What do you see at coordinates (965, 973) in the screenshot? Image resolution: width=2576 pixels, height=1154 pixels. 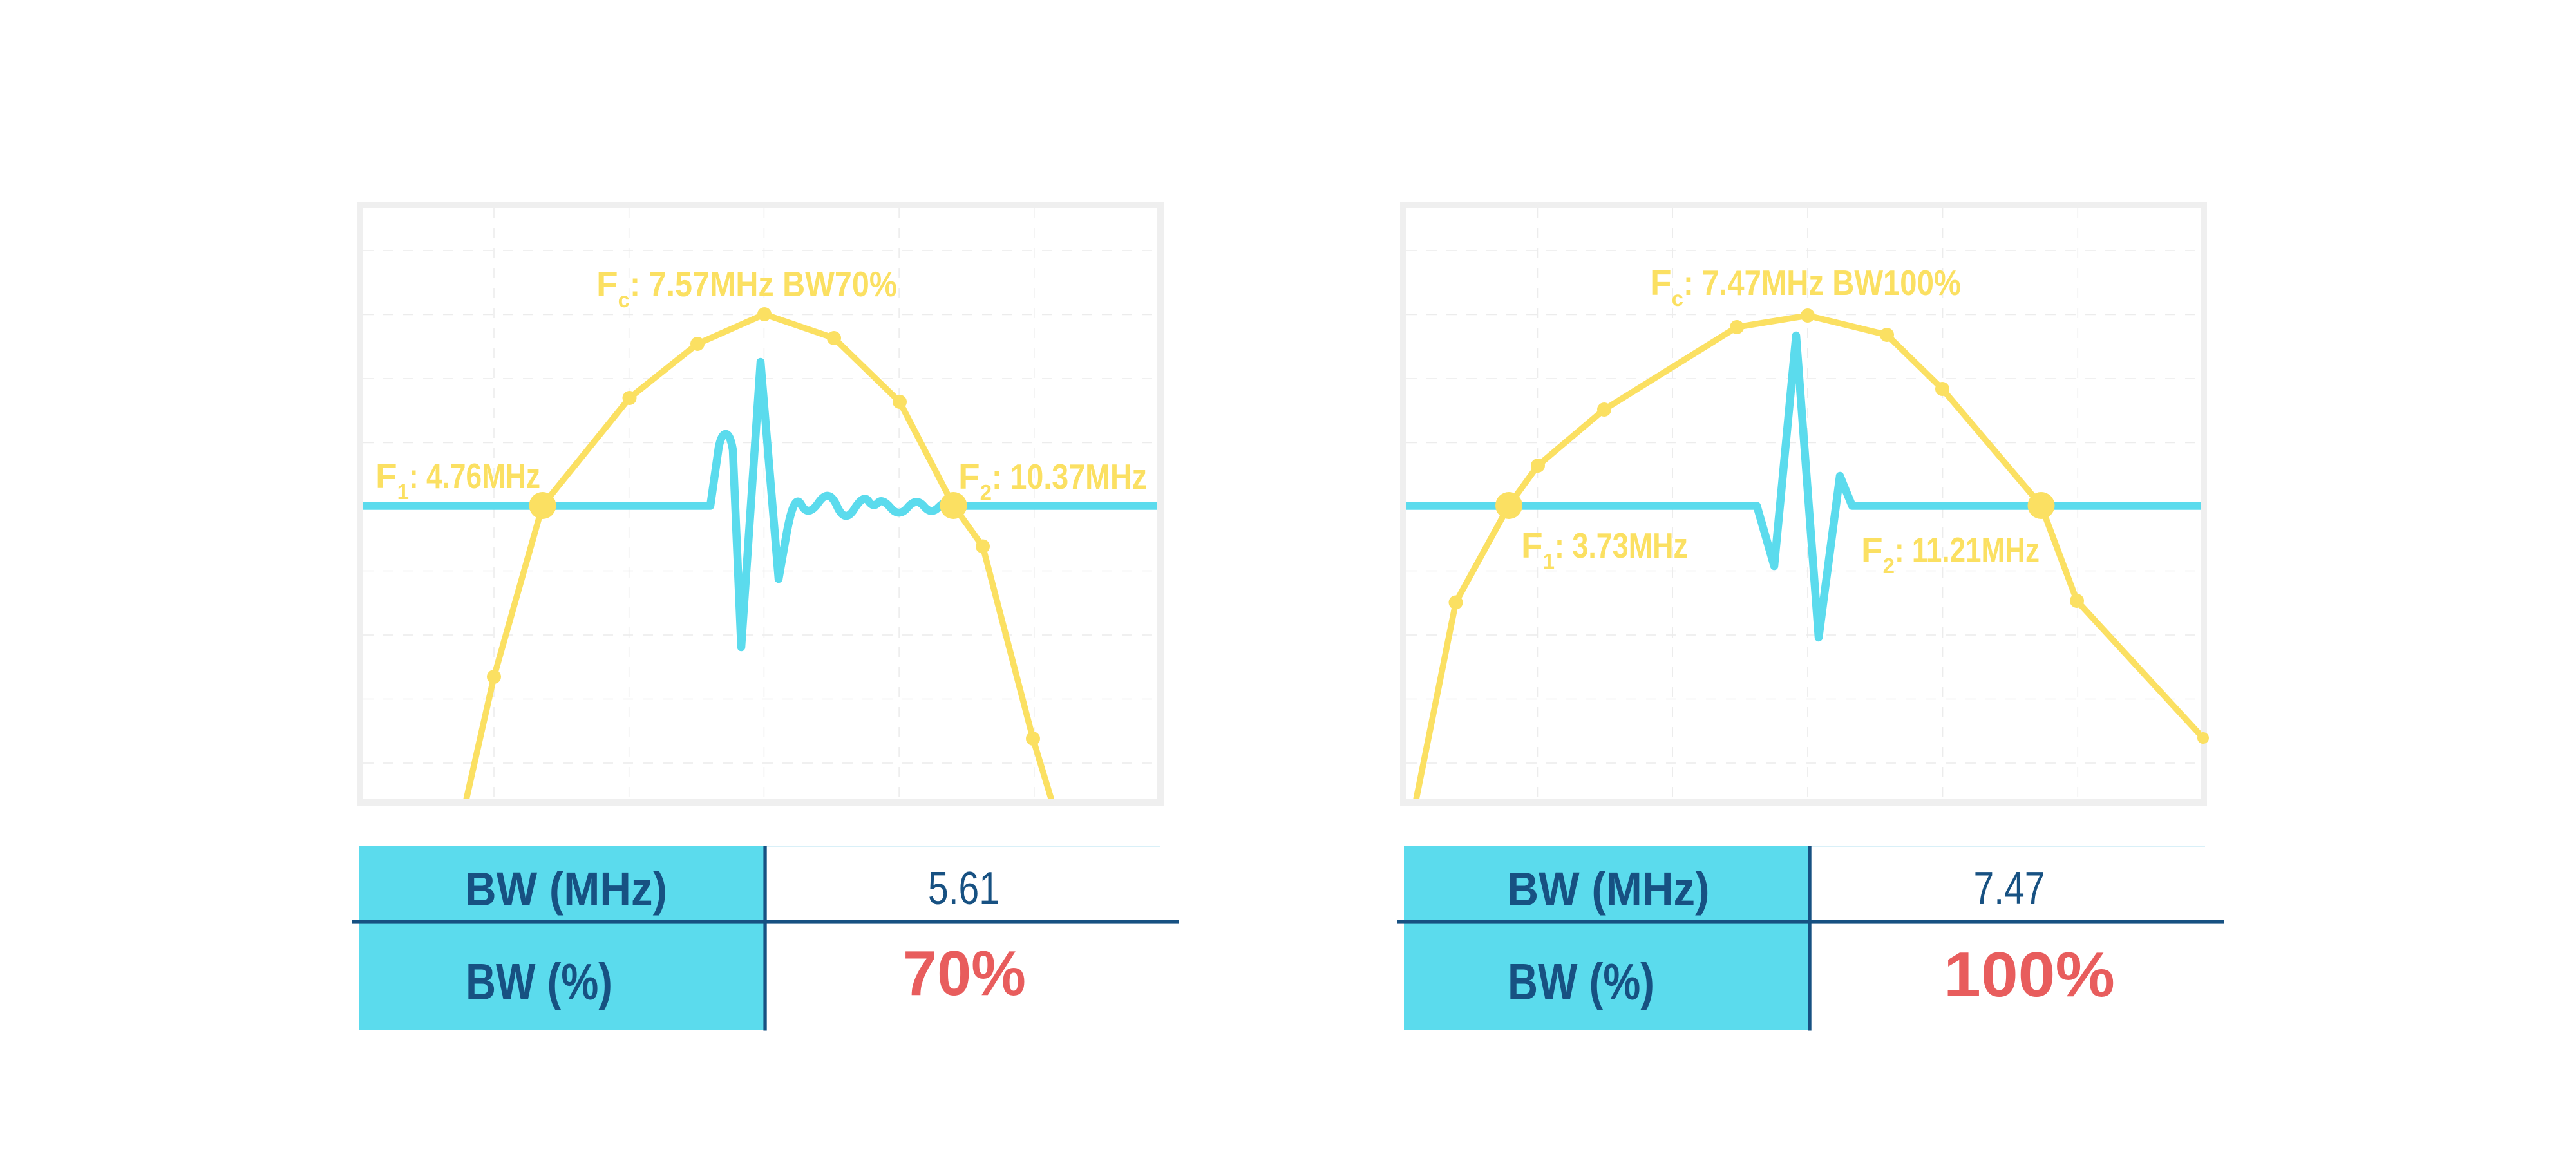 I see `svg-text: 70%` at bounding box center [965, 973].